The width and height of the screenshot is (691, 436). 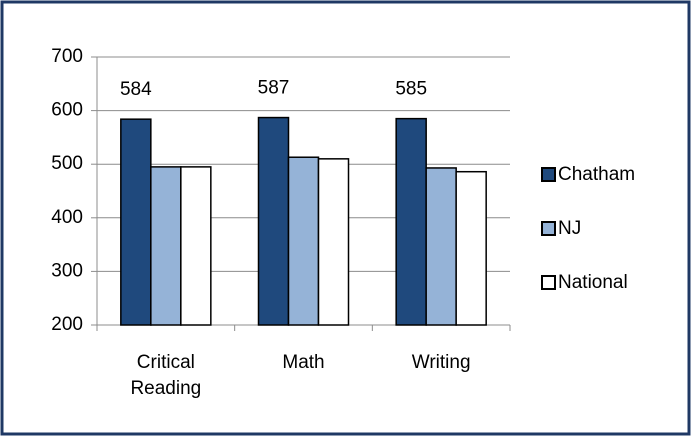 What do you see at coordinates (303, 362) in the screenshot?
I see `x-tick-label: Math` at bounding box center [303, 362].